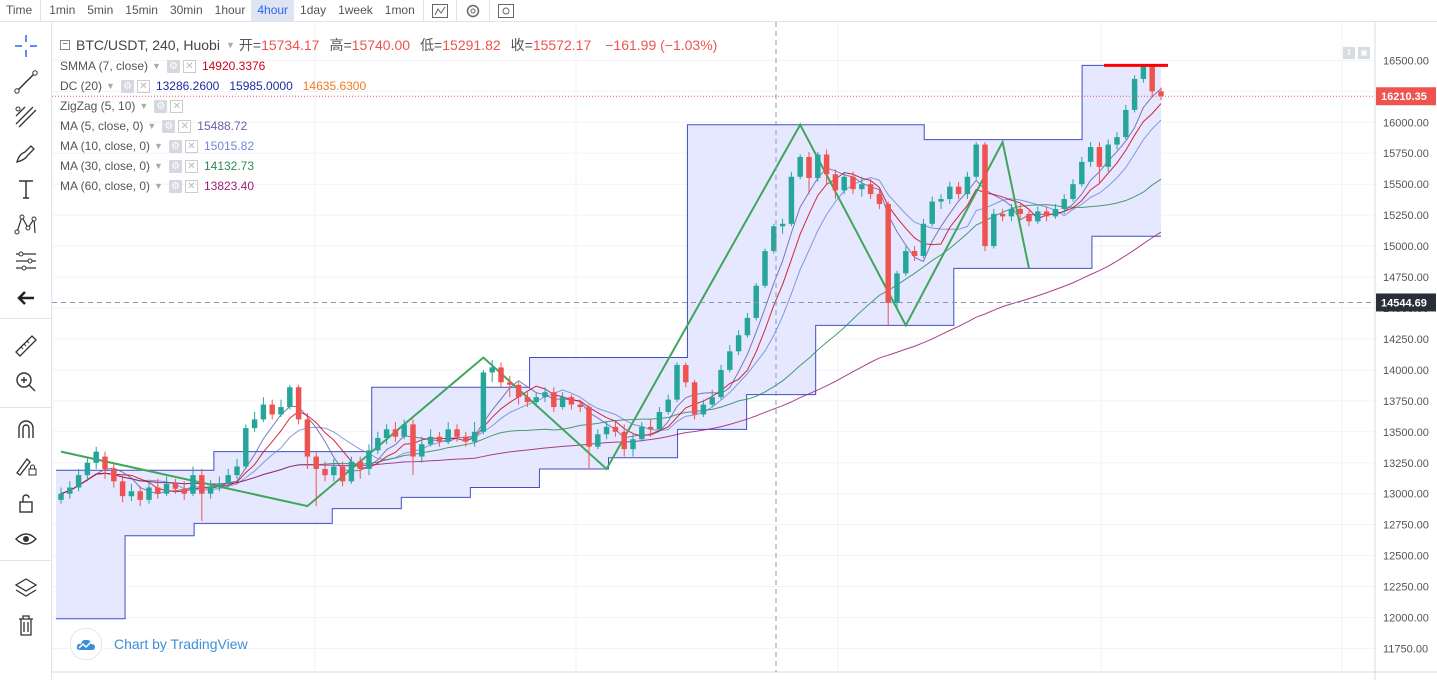 This screenshot has width=1437, height=680. I want to click on indicator-icon, so click(440, 10).